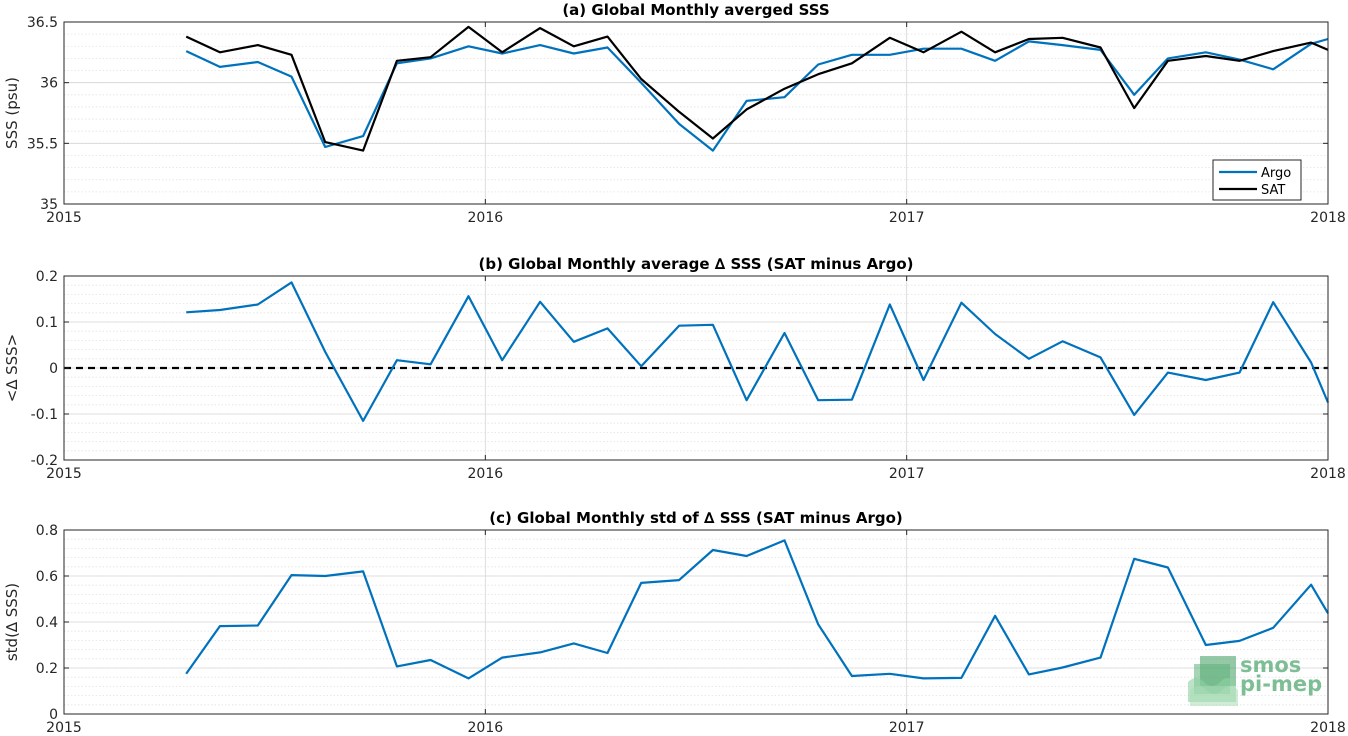 The width and height of the screenshot is (1348, 736). Describe the element at coordinates (12, 113) in the screenshot. I see `y-axis-label: SSS (psu)` at that location.